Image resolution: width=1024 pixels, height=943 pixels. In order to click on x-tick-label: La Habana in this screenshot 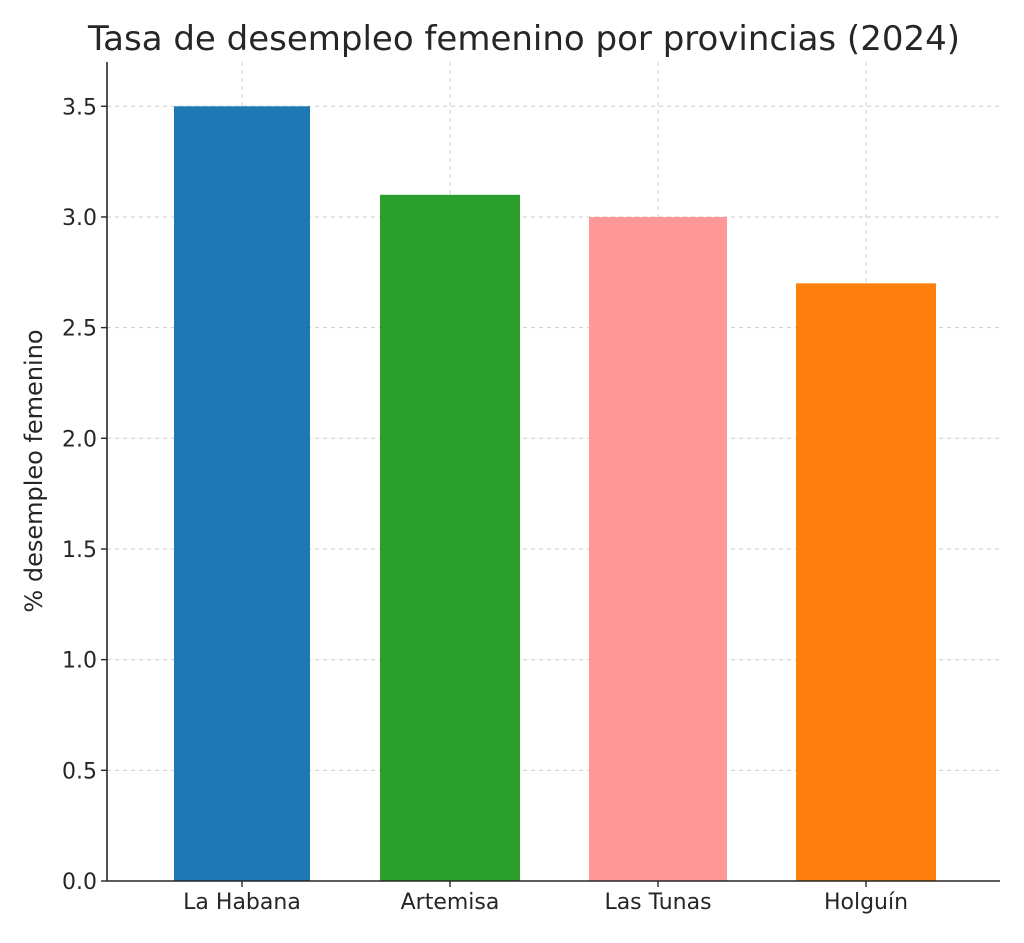, I will do `click(242, 902)`.